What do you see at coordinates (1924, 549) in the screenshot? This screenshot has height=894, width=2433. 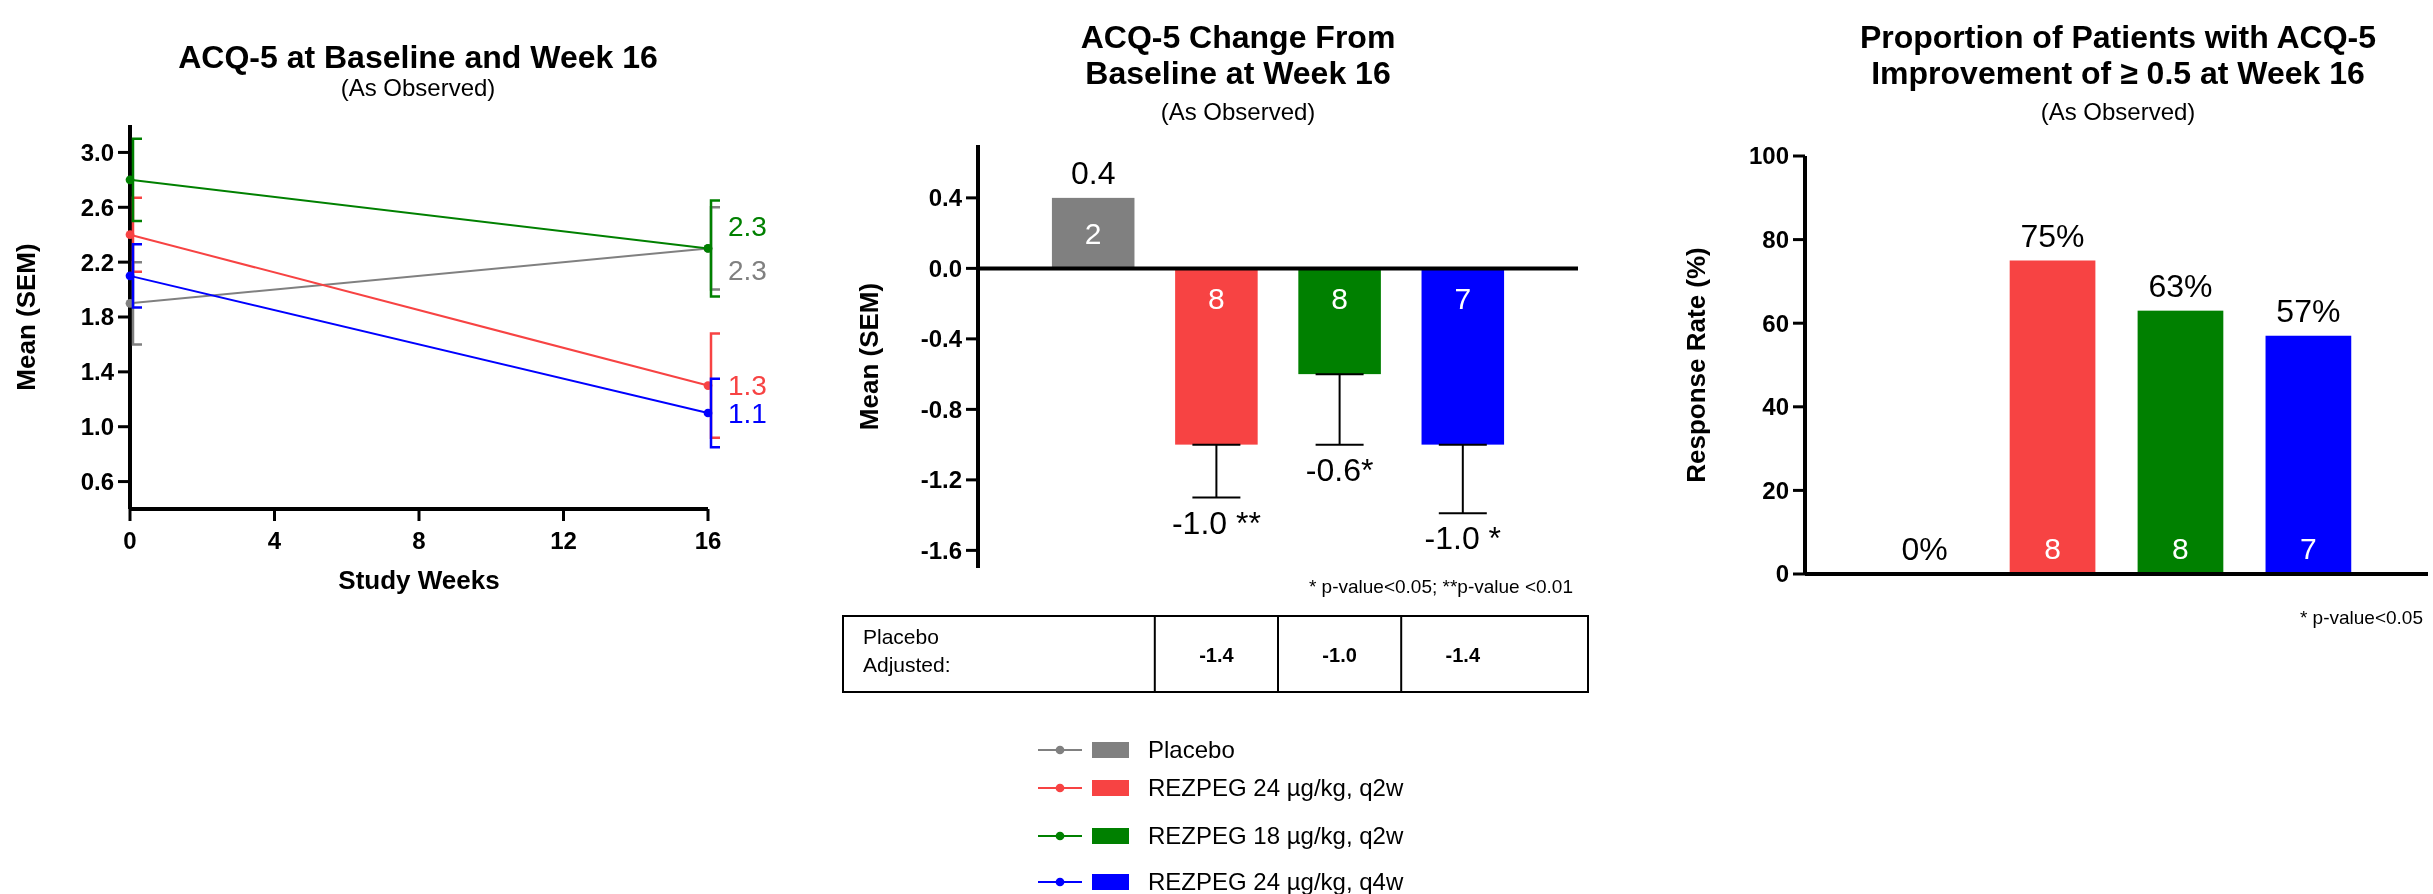 I see `data-label: 0%` at bounding box center [1924, 549].